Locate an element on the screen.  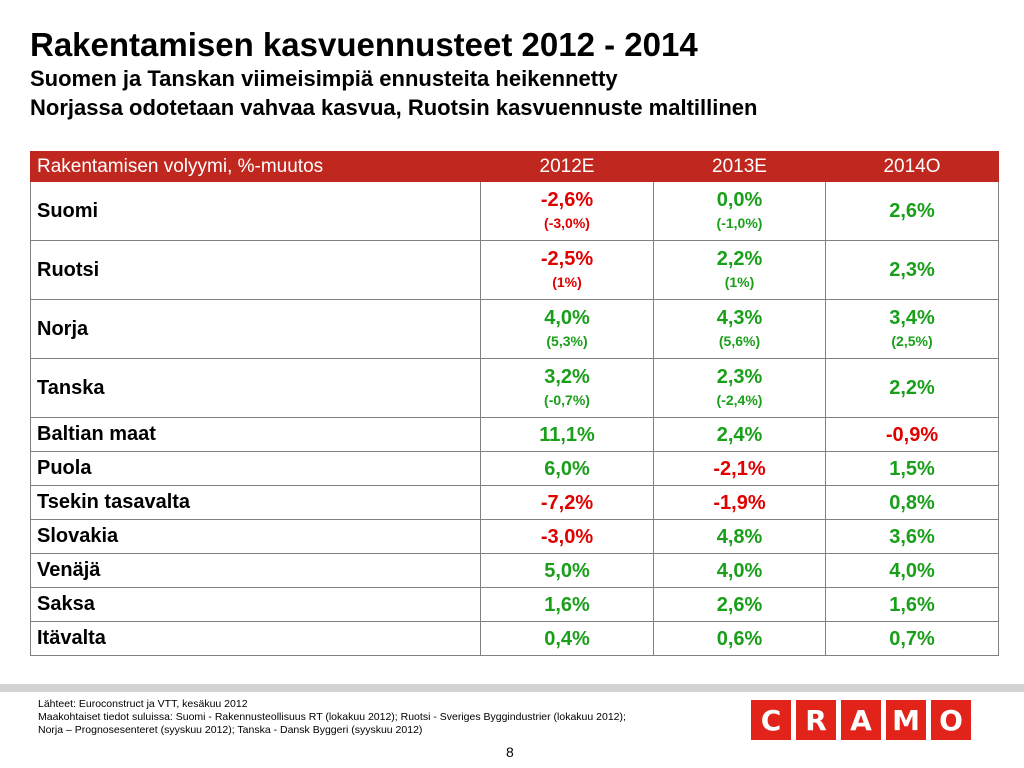
forecast-value: 6,0% is located at coordinates (567, 468).